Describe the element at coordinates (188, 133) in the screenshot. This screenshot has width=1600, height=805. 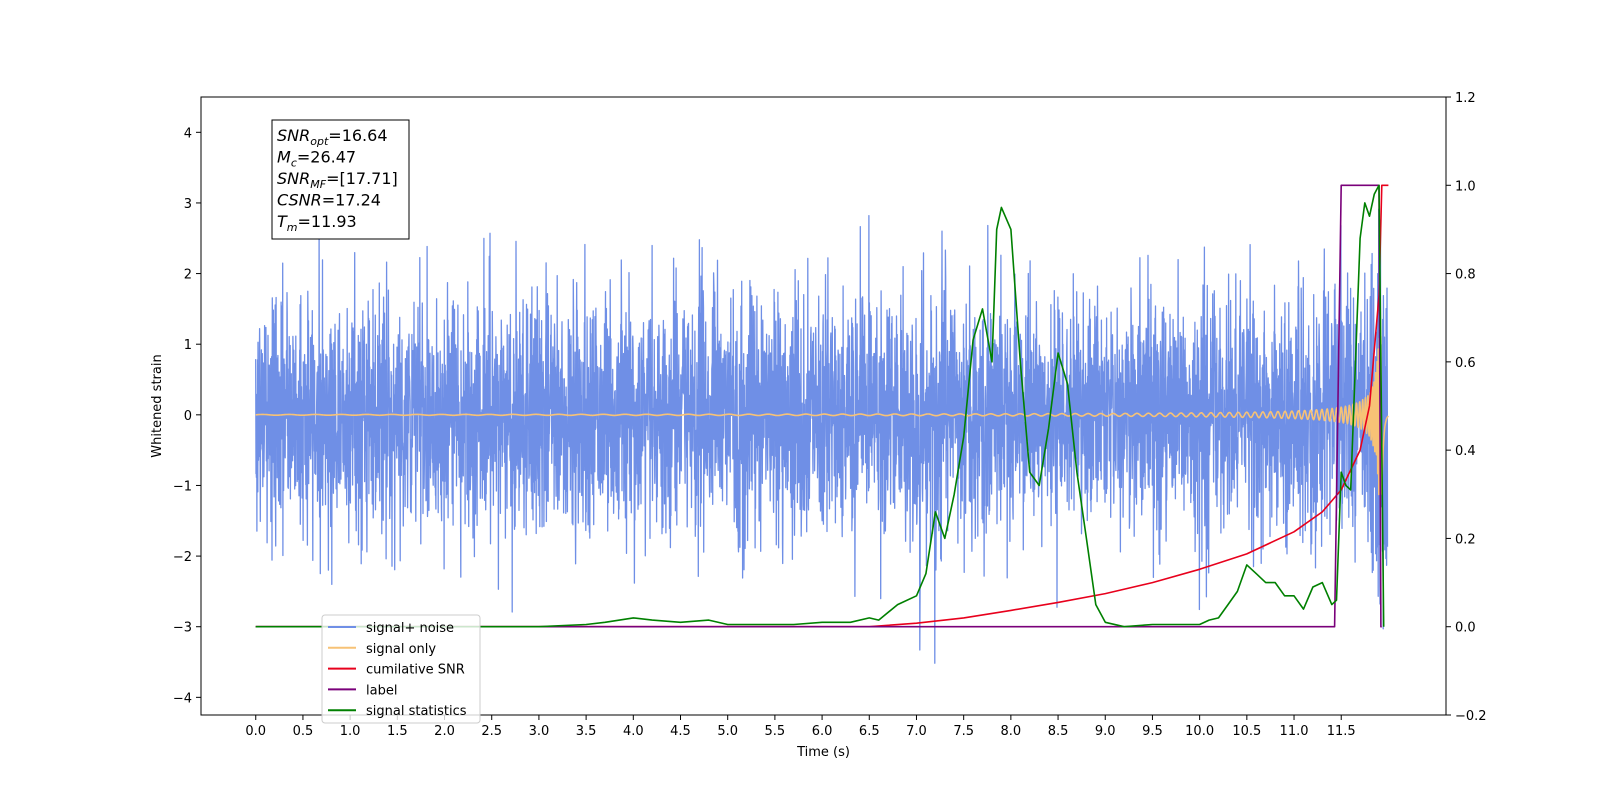
I see `y-tick-label: 4` at that location.